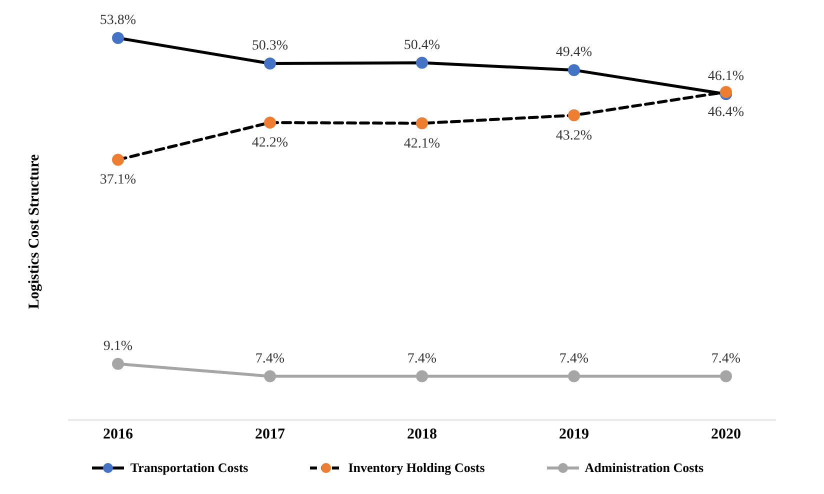 The image size is (824, 494). Describe the element at coordinates (422, 144) in the screenshot. I see `data-label: 42.1%` at that location.